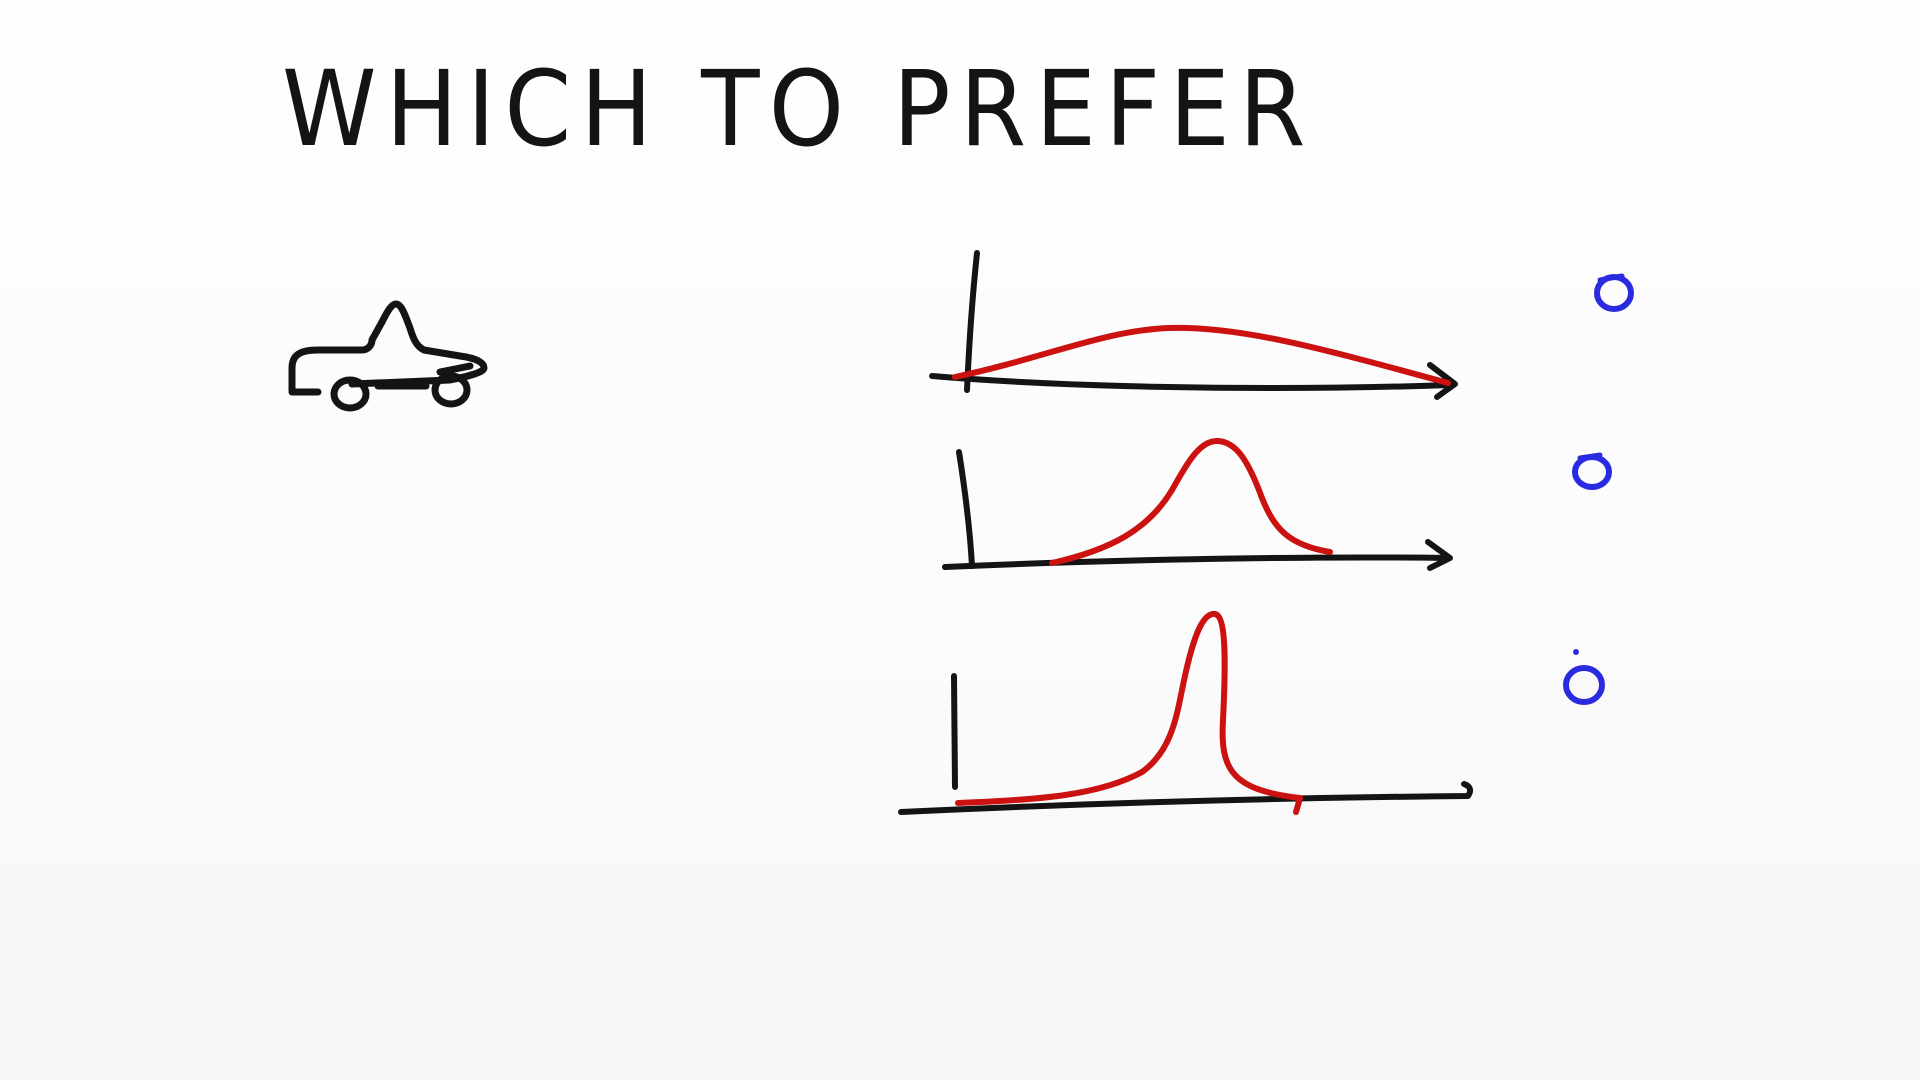 This screenshot has width=1920, height=1080. Describe the element at coordinates (798, 109) in the screenshot. I see `page-title: WHICH TO PREFER` at that location.